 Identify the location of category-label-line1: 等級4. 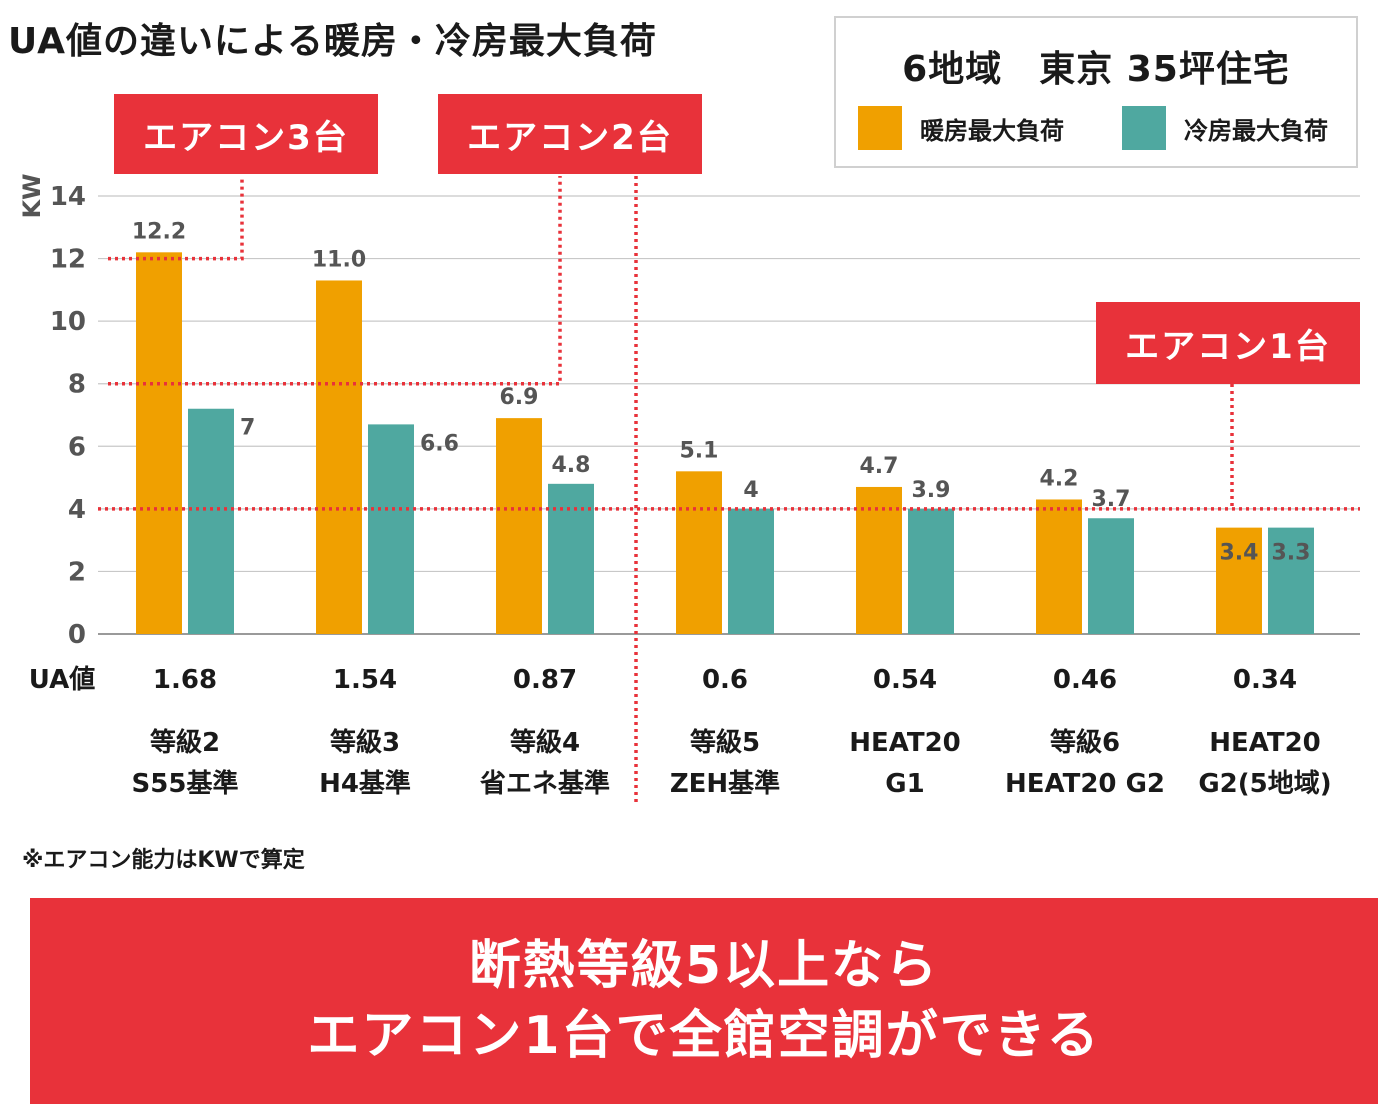
(545, 742).